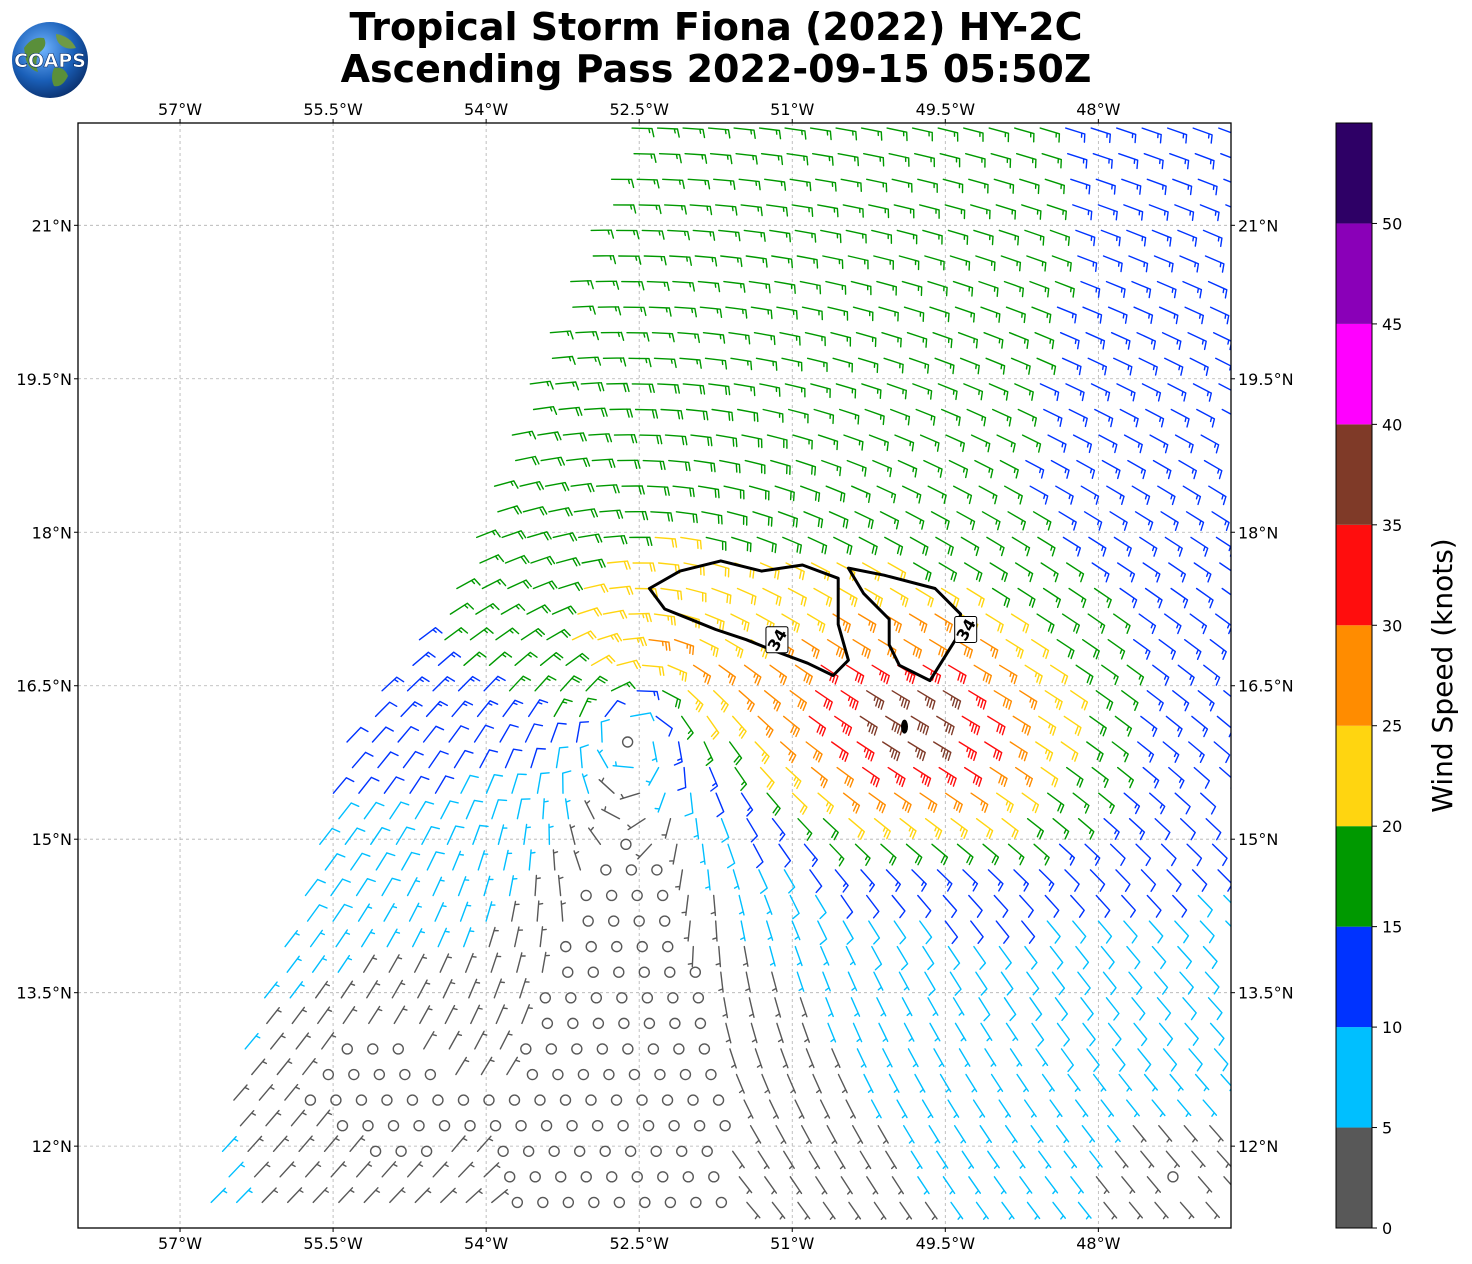 This screenshot has height=1264, width=1472. Describe the element at coordinates (1392, 927) in the screenshot. I see `colorbar-tick-label: 15` at that location.